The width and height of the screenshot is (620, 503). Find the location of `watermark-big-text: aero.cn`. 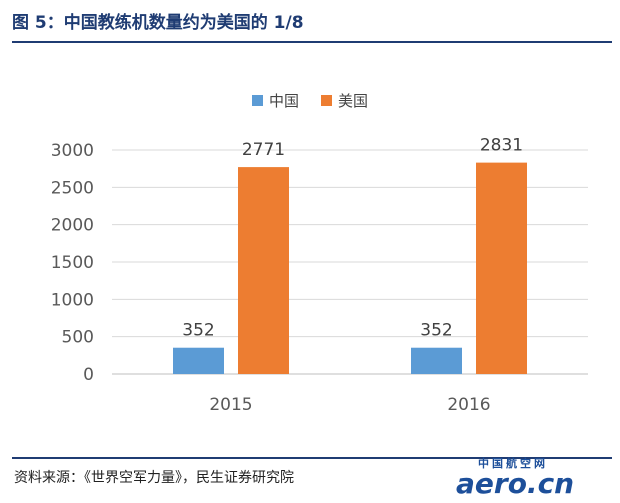

watermark-big-text: aero.cn is located at coordinates (515, 483).